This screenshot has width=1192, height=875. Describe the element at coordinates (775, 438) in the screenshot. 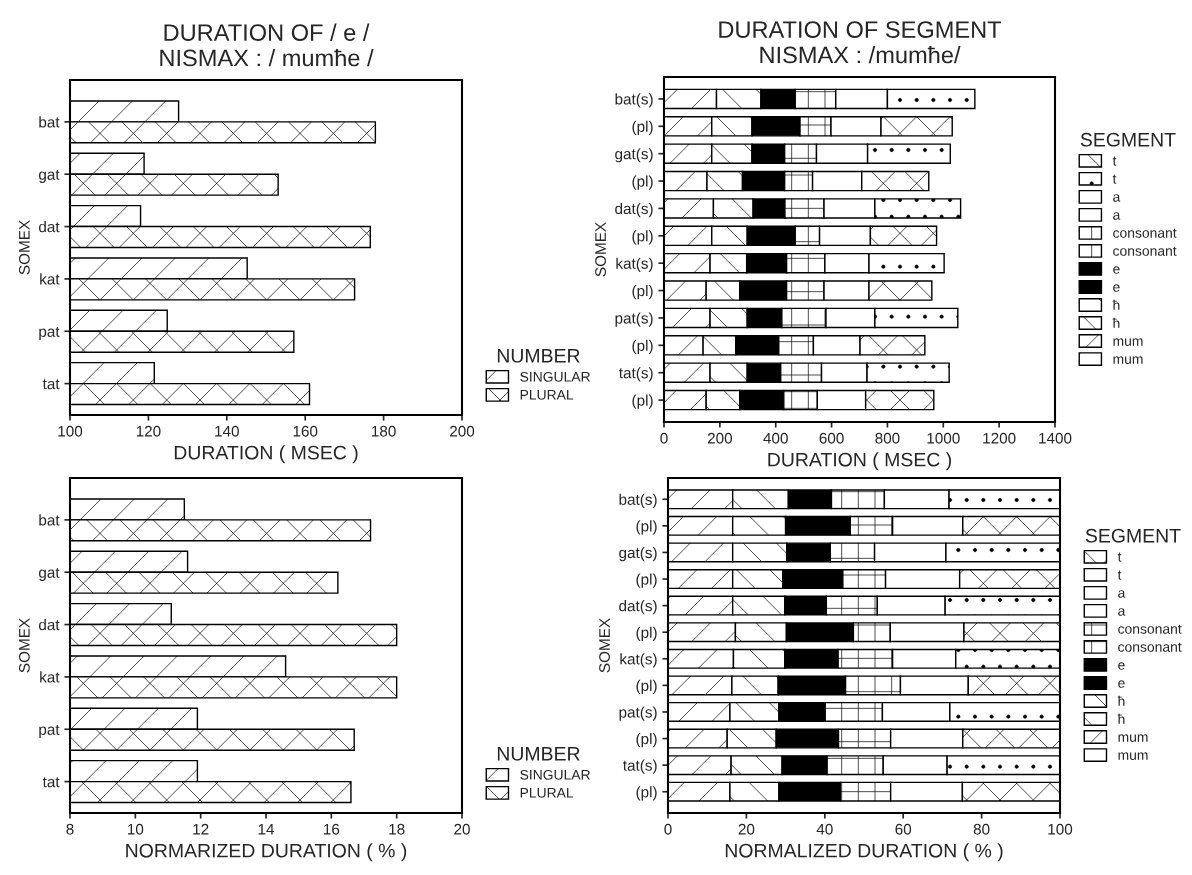

I see `x-tick-label: 400` at that location.